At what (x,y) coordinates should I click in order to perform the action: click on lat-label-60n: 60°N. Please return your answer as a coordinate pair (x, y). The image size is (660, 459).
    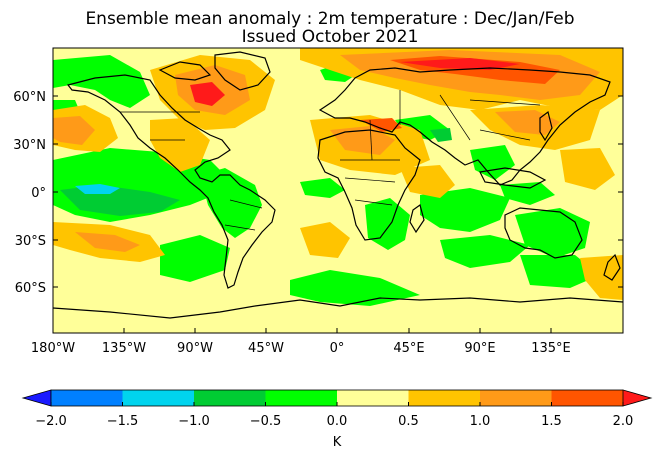
    Looking at the image, I should click on (29, 97).